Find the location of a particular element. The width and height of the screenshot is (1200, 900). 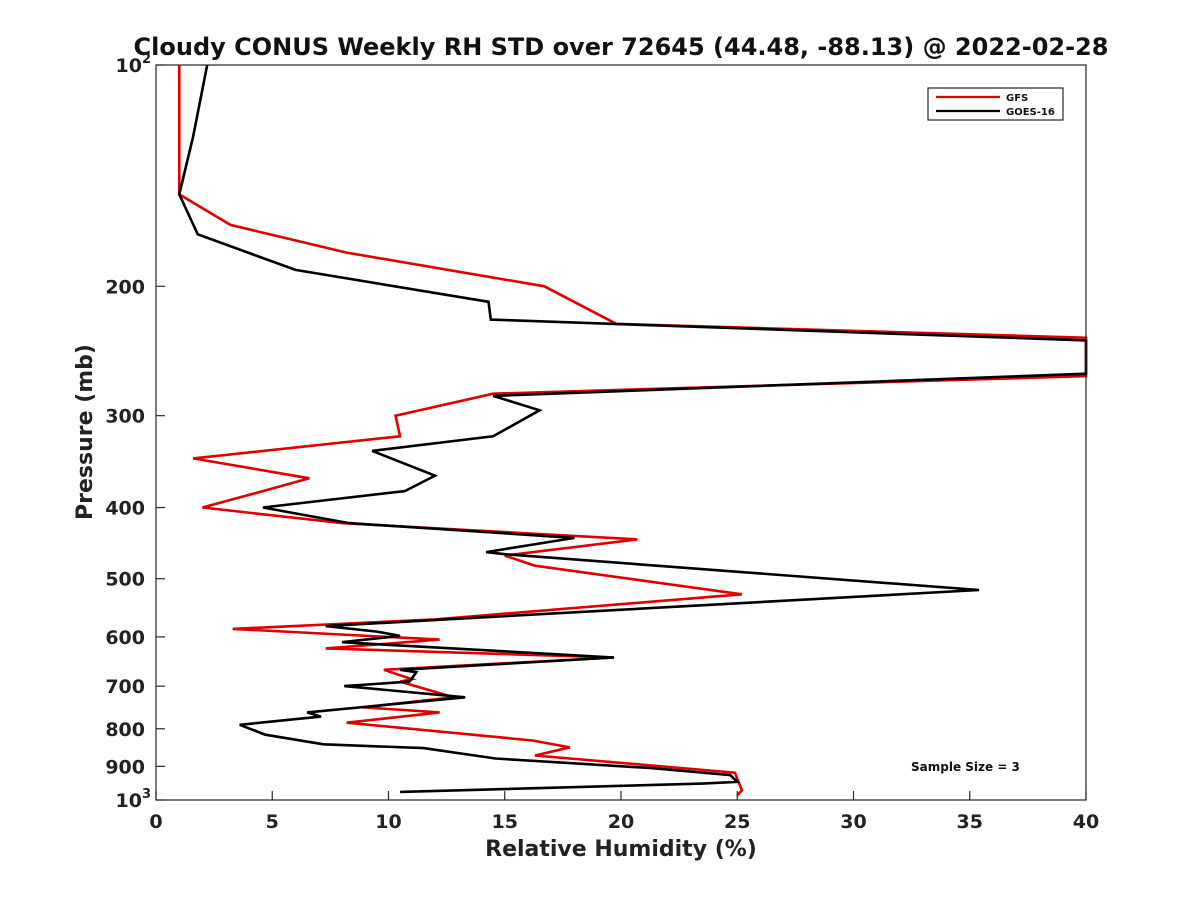

x-tick-label: 15 is located at coordinates (505, 822).